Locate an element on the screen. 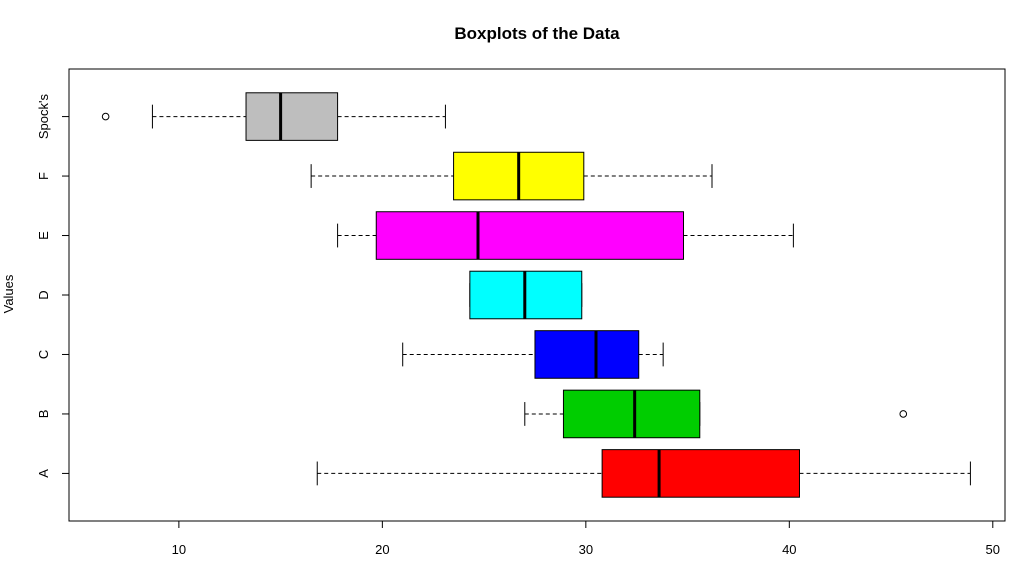 The image size is (1024, 581). box-e is located at coordinates (565, 235).